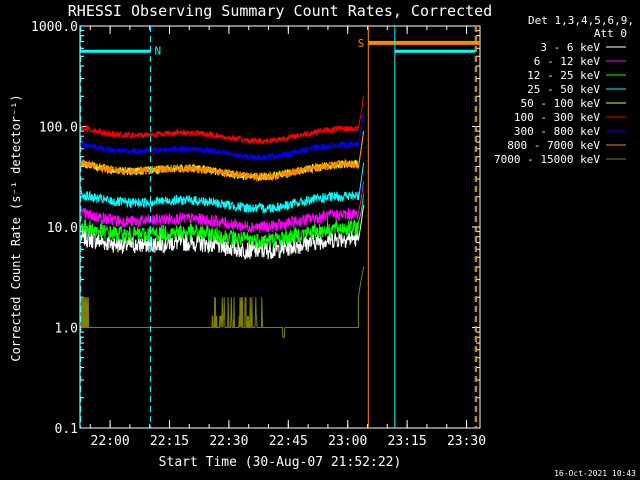 Image resolution: width=640 pixels, height=480 pixels. I want to click on legend-header-detectors: Det 1,3,4,5,6,9,, so click(581, 20).